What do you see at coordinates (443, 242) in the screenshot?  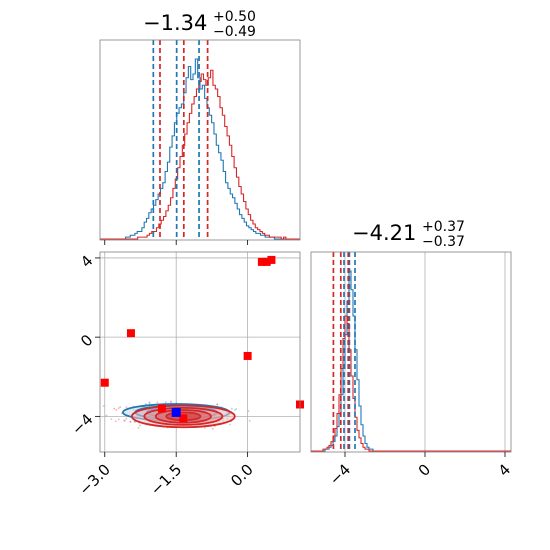 I see `param2-title-minus: −0.37` at bounding box center [443, 242].